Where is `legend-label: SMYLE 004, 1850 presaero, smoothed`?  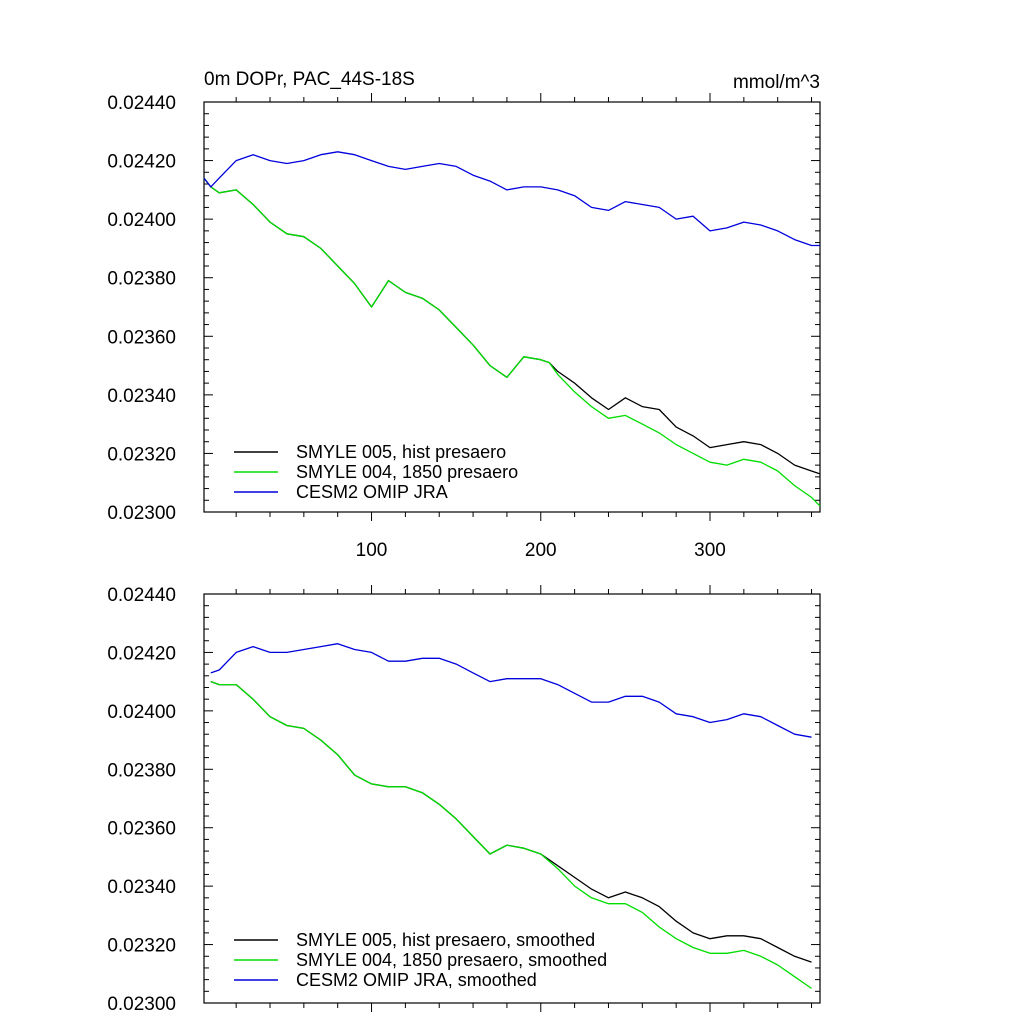 legend-label: SMYLE 004, 1850 presaero, smoothed is located at coordinates (451, 960).